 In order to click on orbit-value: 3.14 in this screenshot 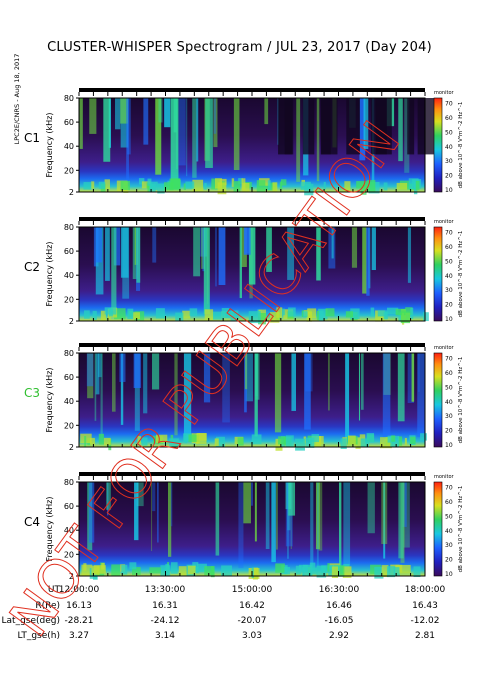, I will do `click(165, 636)`.